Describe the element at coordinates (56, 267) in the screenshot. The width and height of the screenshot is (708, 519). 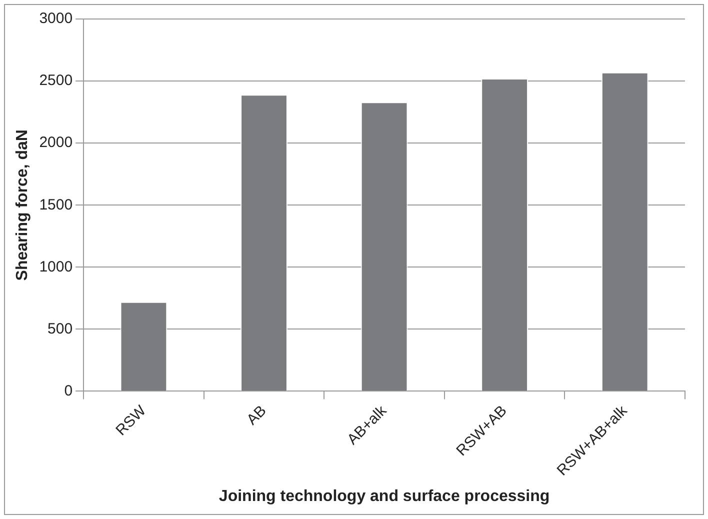
I see `y-tick-label: 1000` at that location.